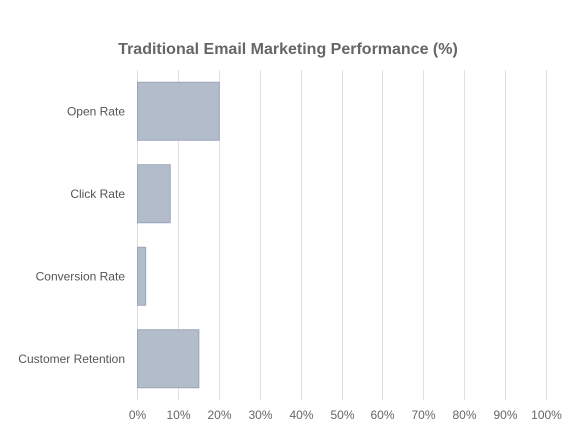 The height and width of the screenshot is (443, 577). I want to click on x-tick-label: 30%, so click(260, 415).